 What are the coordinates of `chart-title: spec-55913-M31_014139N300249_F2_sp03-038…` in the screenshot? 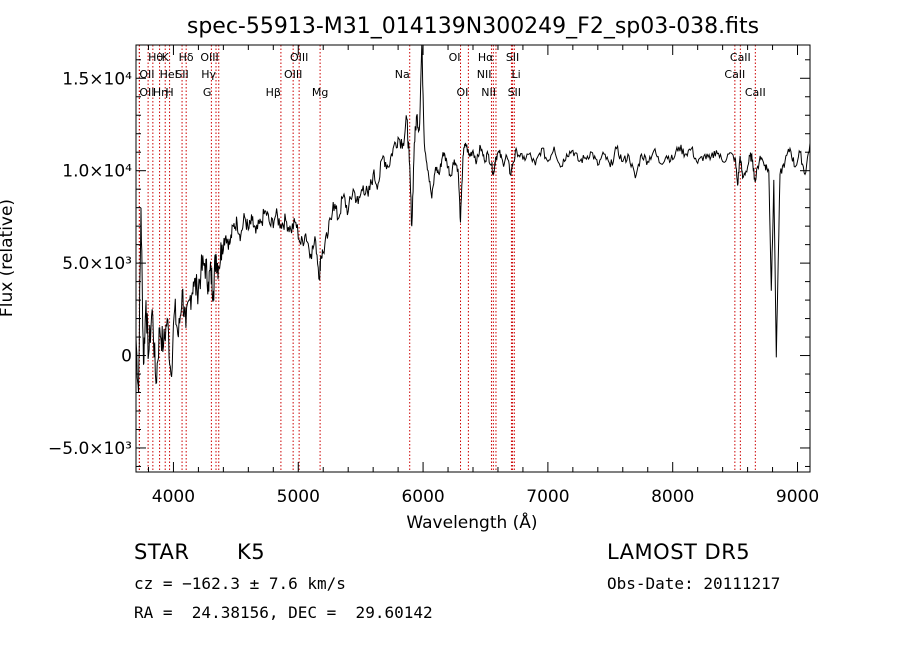 It's located at (473, 26).